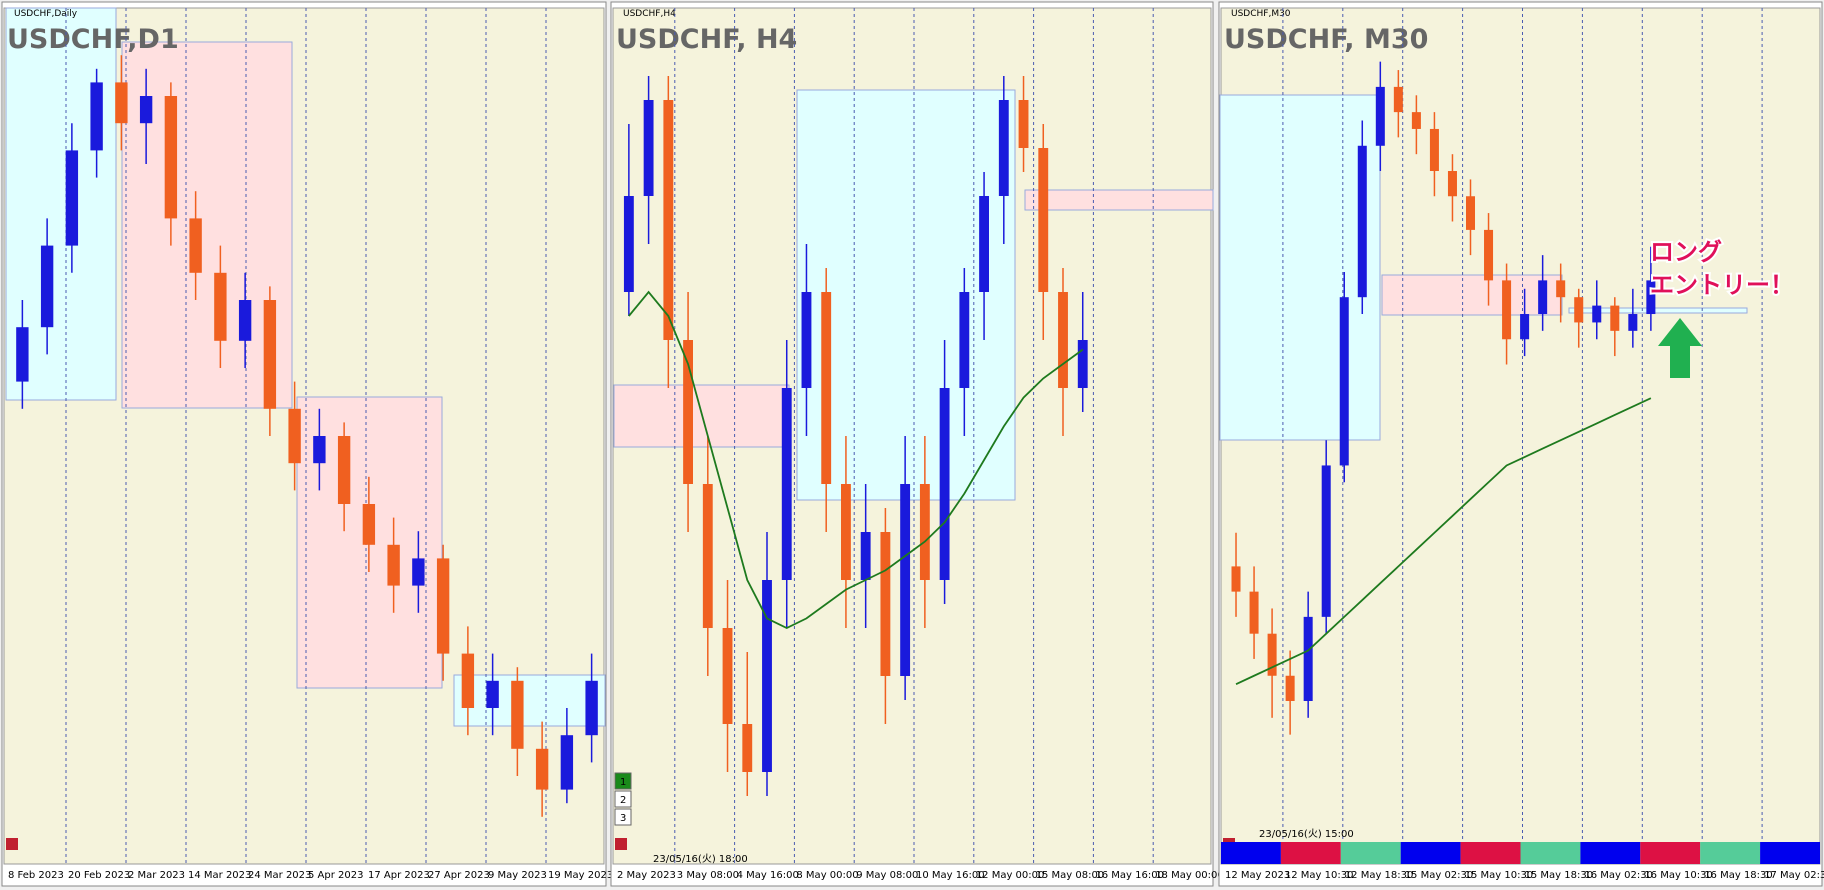  I want to click on x-axis-label: 27 Apr 2023, so click(459, 875).